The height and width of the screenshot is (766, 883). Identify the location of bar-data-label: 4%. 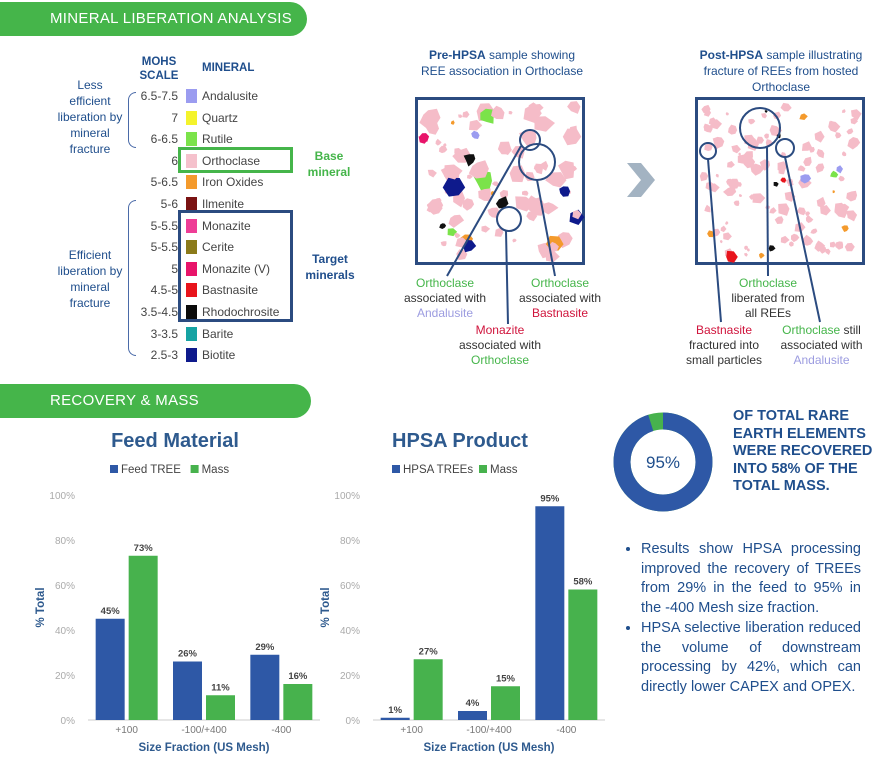
(473, 703).